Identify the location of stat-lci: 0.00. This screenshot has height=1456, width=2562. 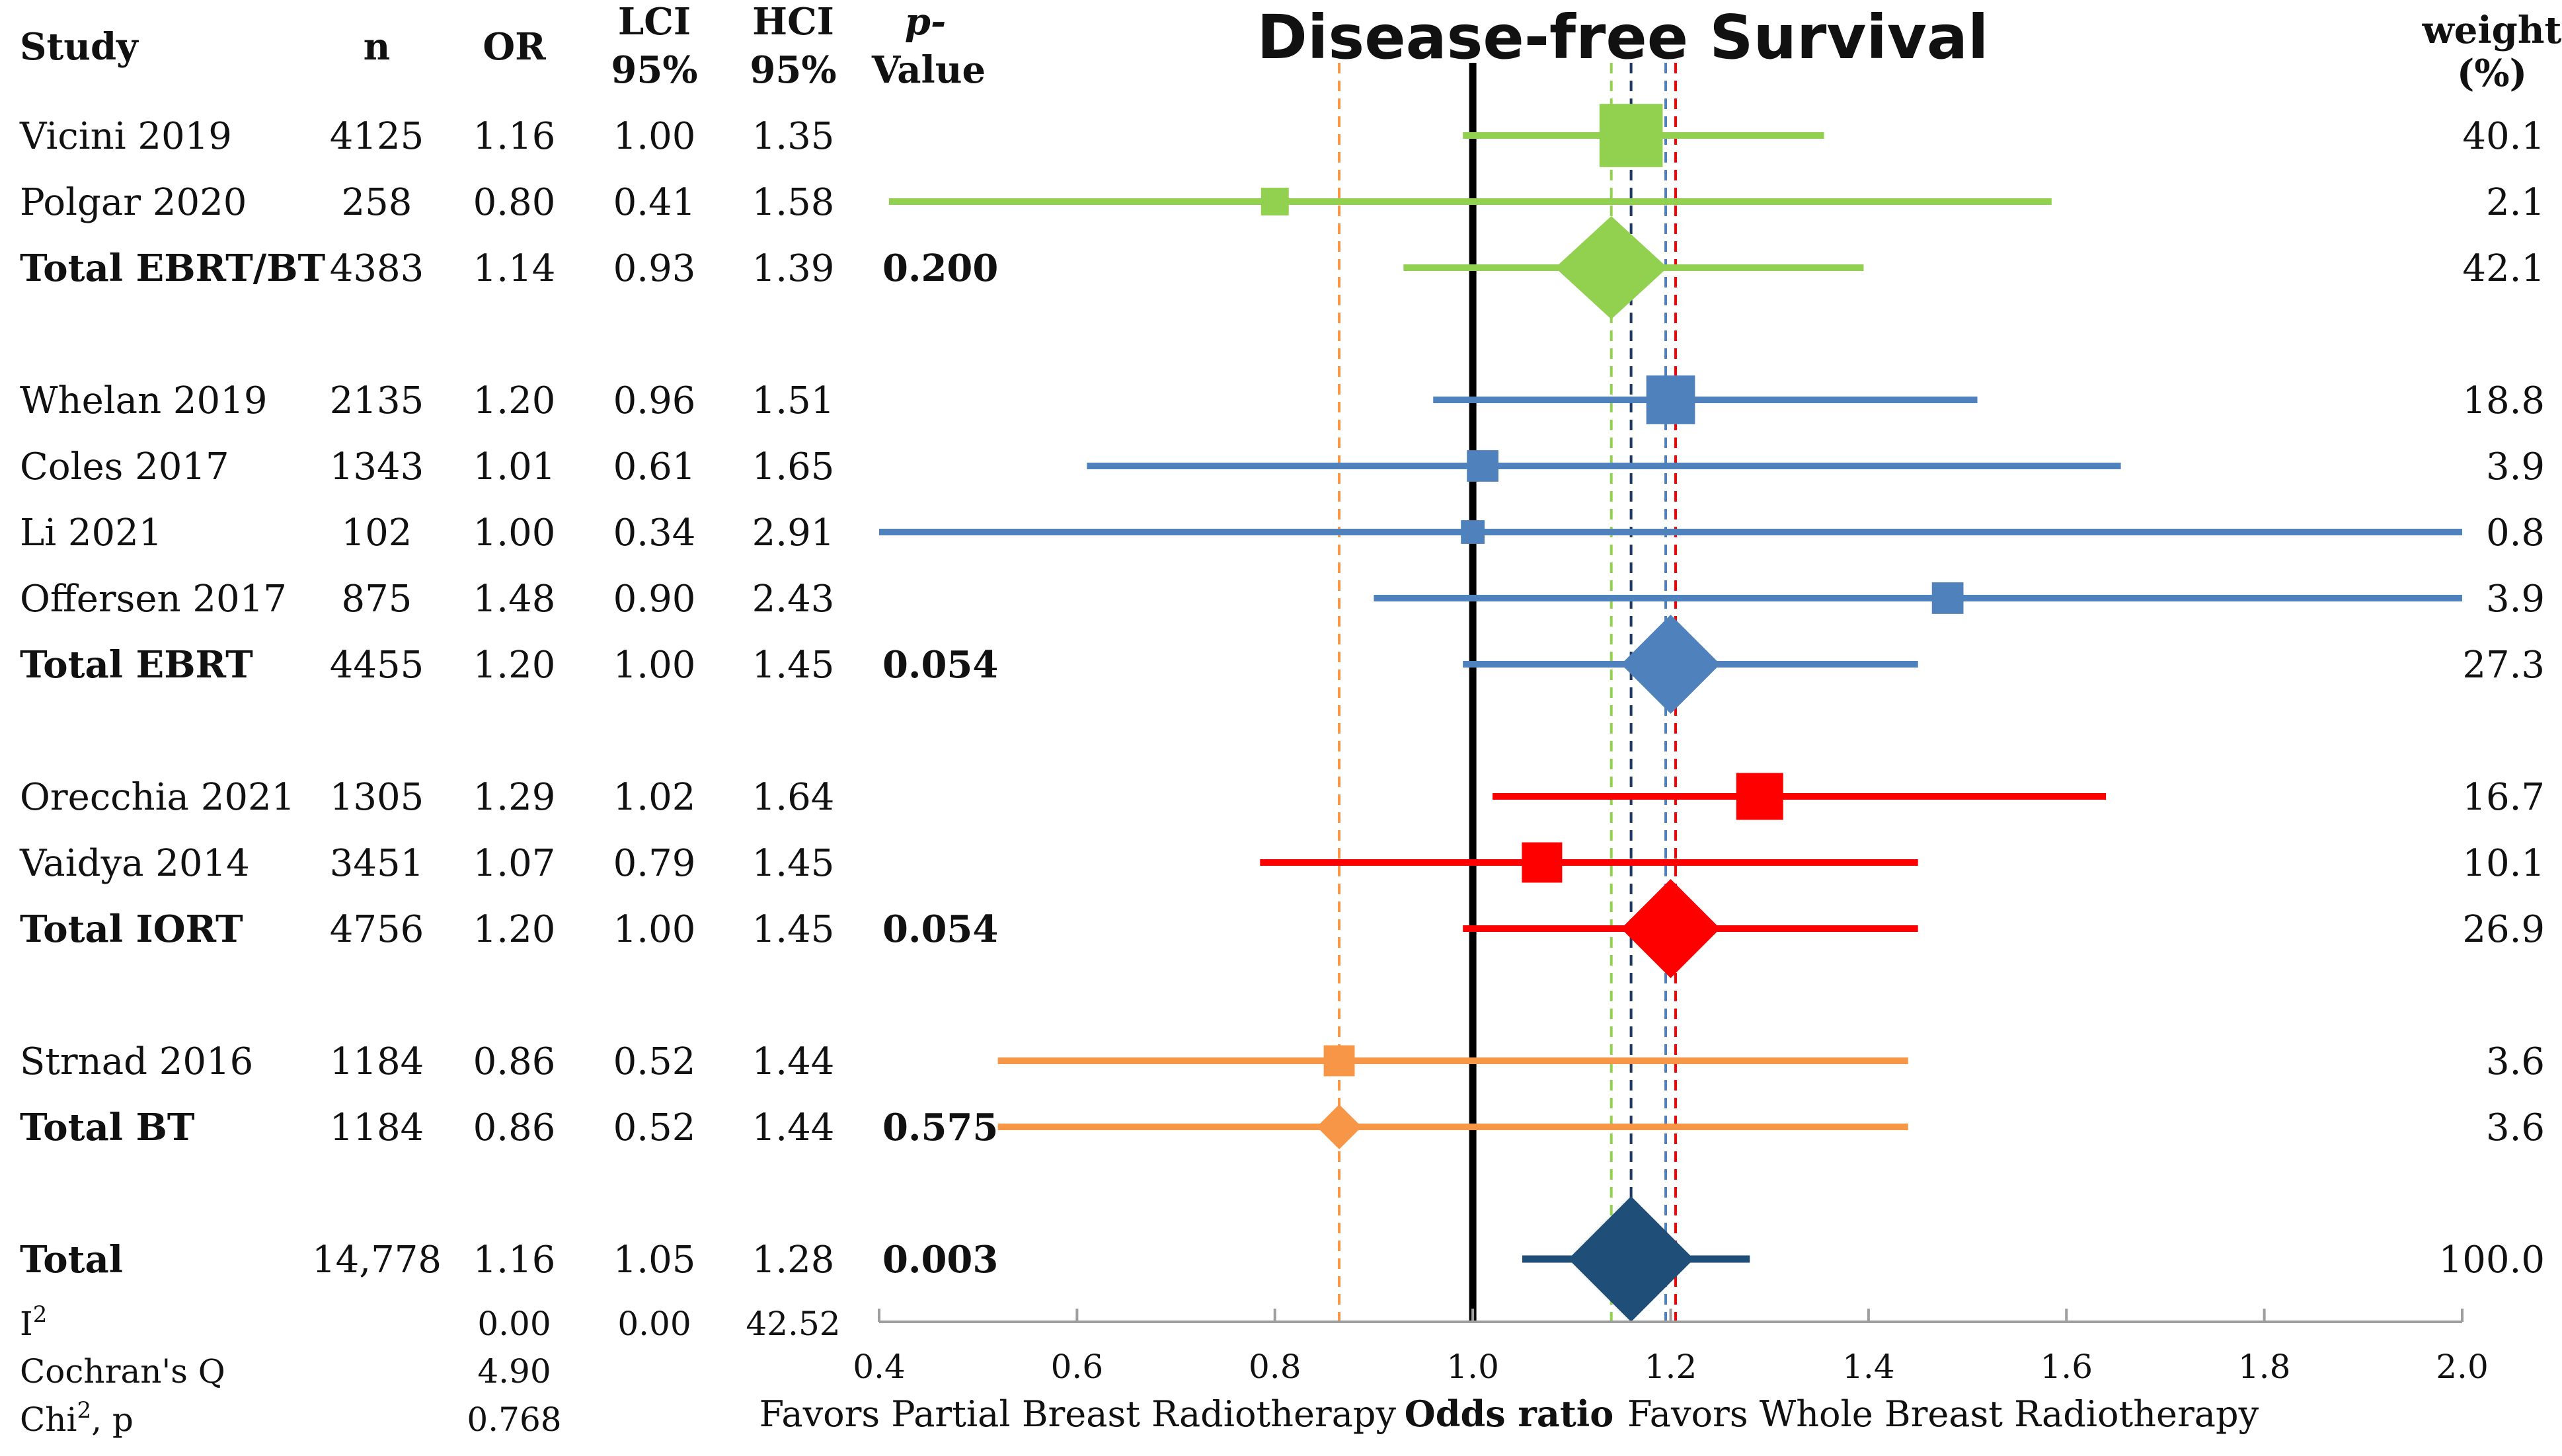
(654, 1324).